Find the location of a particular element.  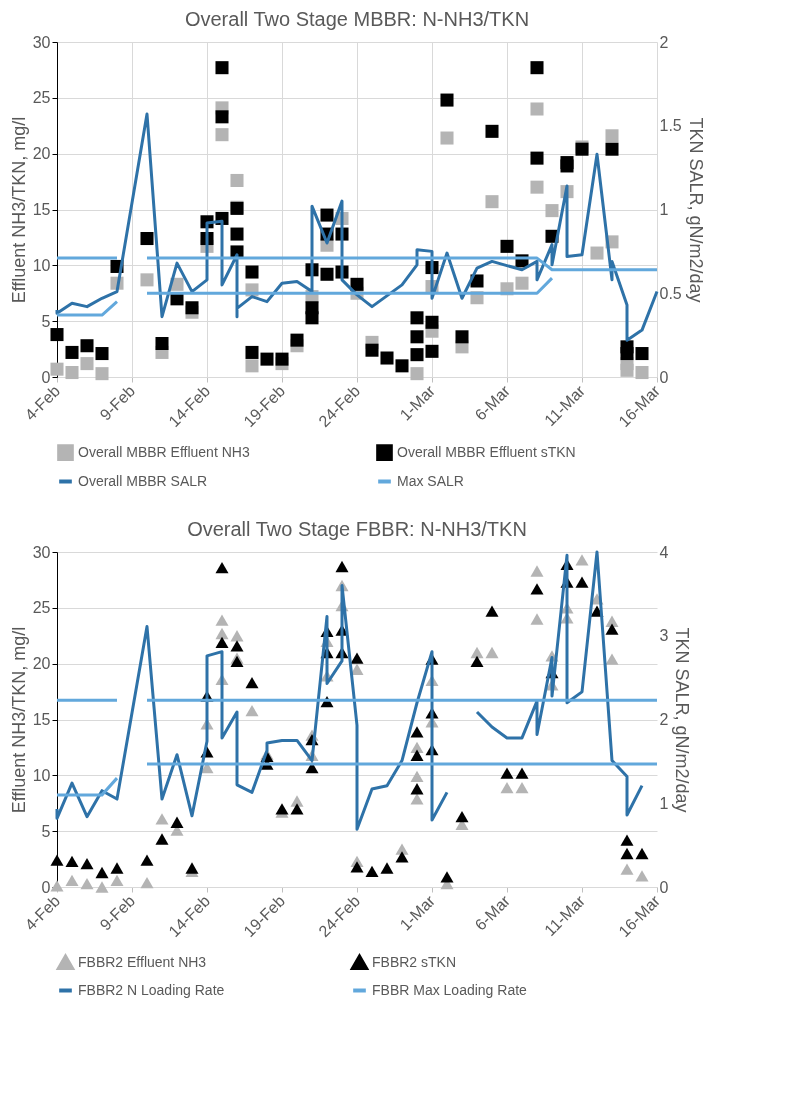

y2-tick-label: 4 is located at coordinates (664, 552).